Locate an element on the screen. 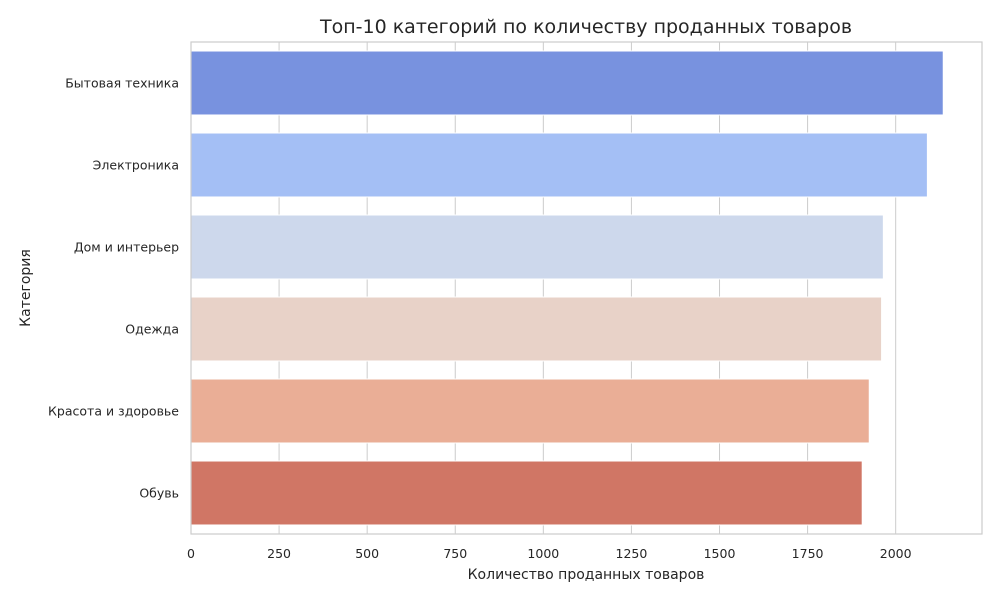 The height and width of the screenshot is (604, 1000). x-tick-label: 0 is located at coordinates (191, 553).